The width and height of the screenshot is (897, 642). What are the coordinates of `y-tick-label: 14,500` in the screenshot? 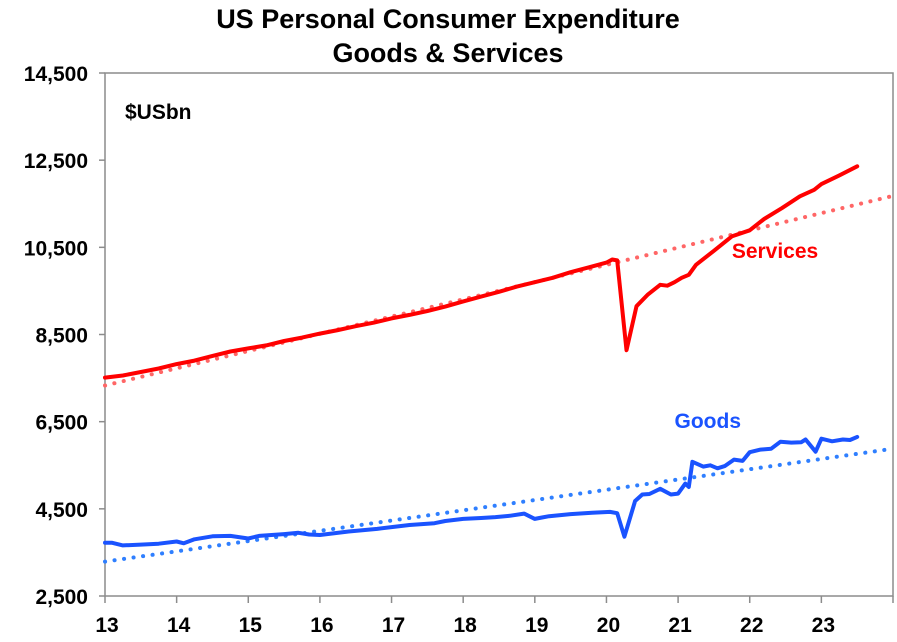 It's located at (56, 74).